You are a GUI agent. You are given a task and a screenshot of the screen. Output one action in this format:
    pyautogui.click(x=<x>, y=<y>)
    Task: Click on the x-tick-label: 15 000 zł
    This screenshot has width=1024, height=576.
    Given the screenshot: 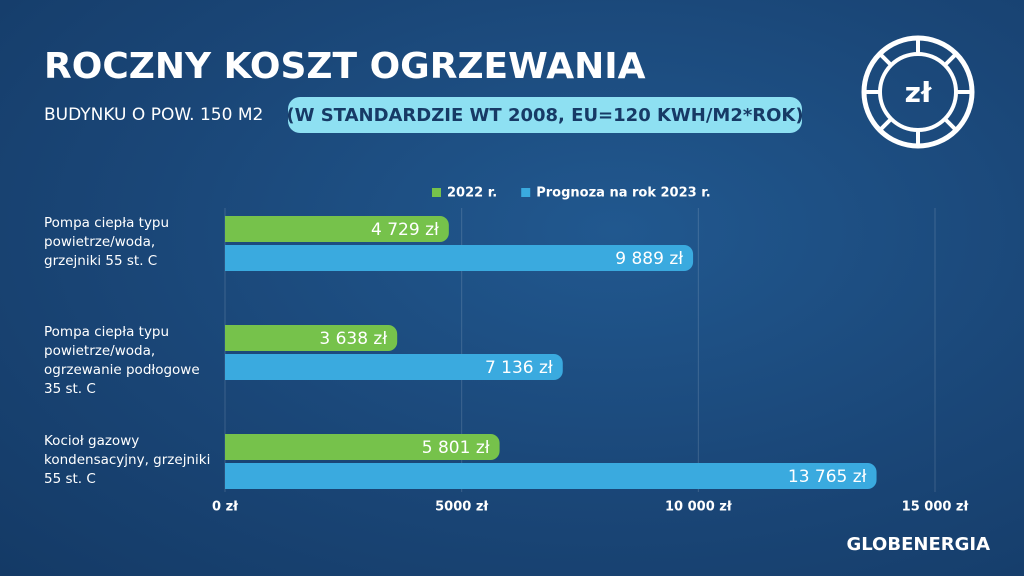 What is the action you would take?
    pyautogui.click(x=936, y=507)
    